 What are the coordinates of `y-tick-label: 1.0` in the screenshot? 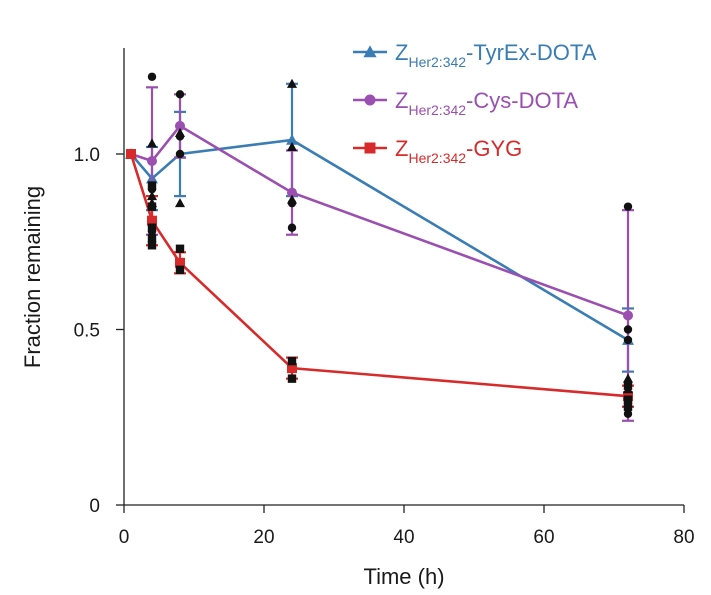 It's located at (87, 155).